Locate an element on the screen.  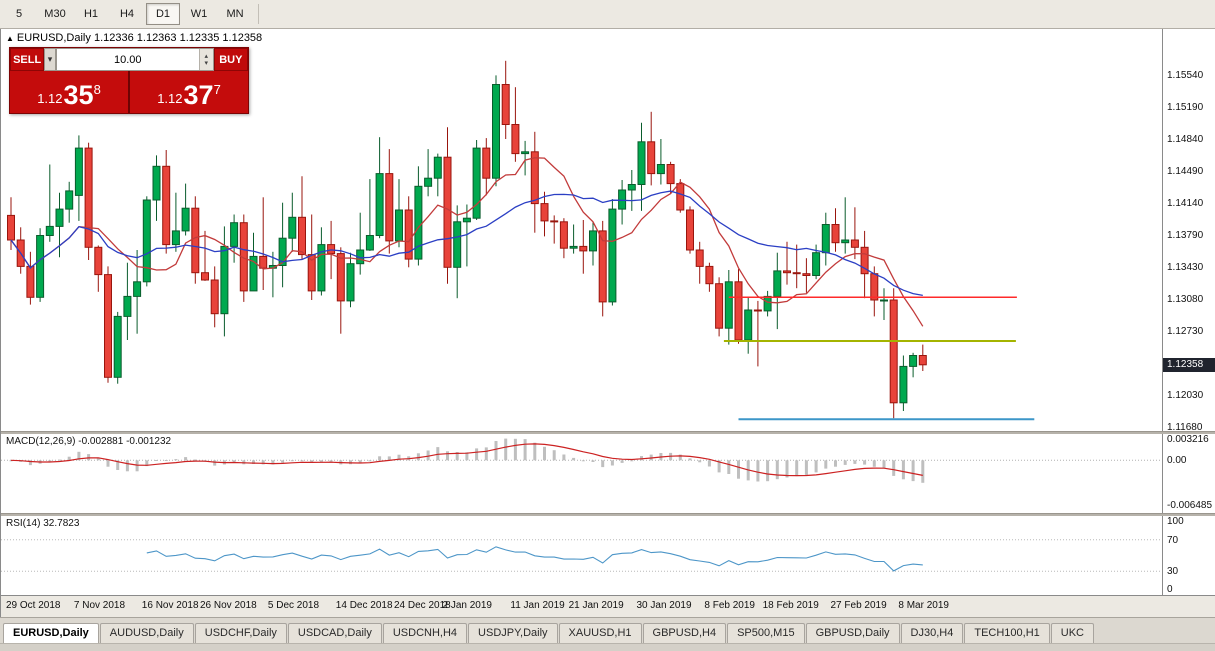
chart-tab: TECH100,H1 is located at coordinates (1007, 633).